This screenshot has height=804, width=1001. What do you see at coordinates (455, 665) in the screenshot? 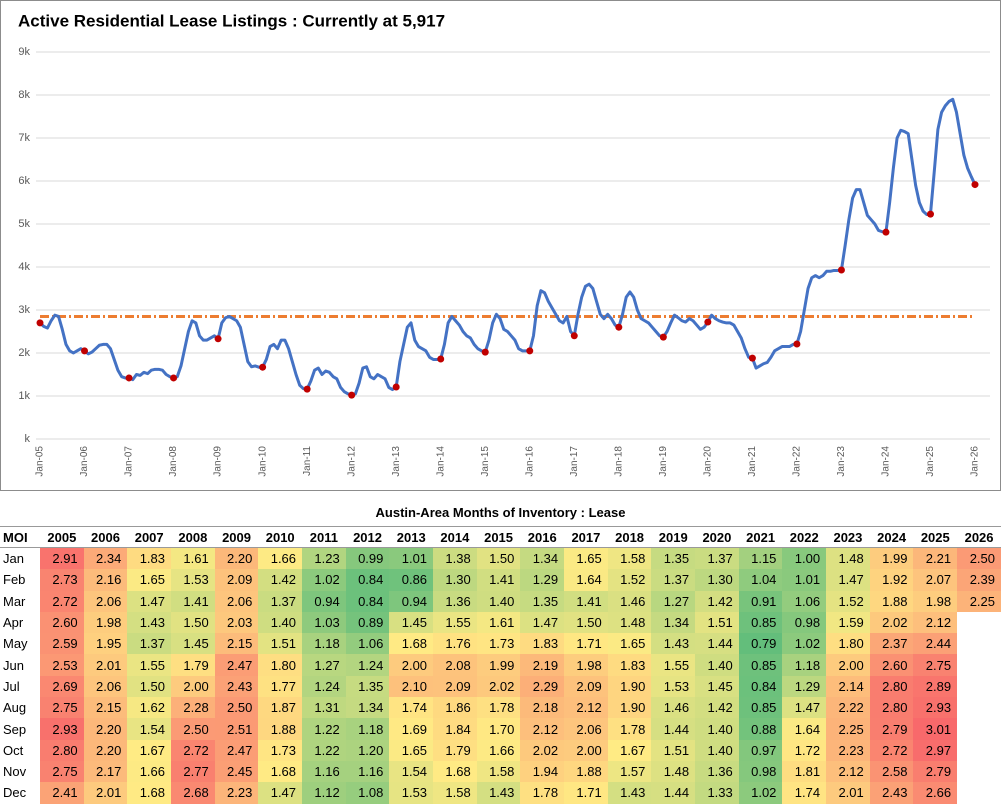
I see `value-cell: 2.08` at bounding box center [455, 665].